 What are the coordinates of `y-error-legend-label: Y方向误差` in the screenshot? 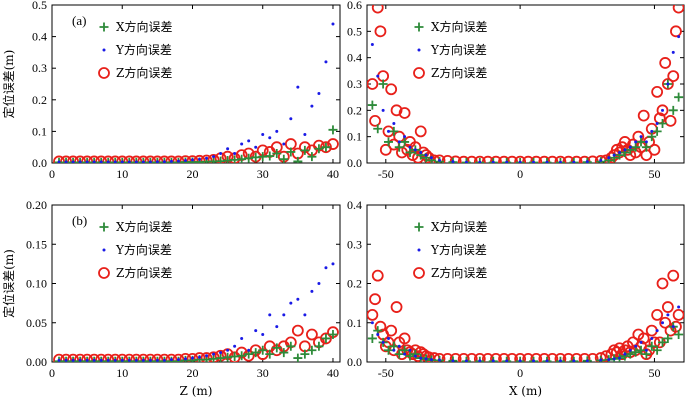 It's located at (143, 249).